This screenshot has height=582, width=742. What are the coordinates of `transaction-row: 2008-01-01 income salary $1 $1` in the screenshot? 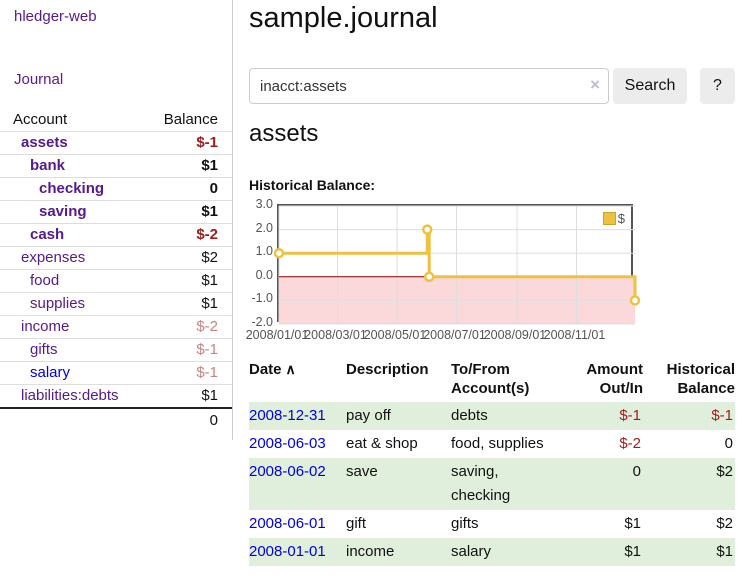 It's located at (492, 552).